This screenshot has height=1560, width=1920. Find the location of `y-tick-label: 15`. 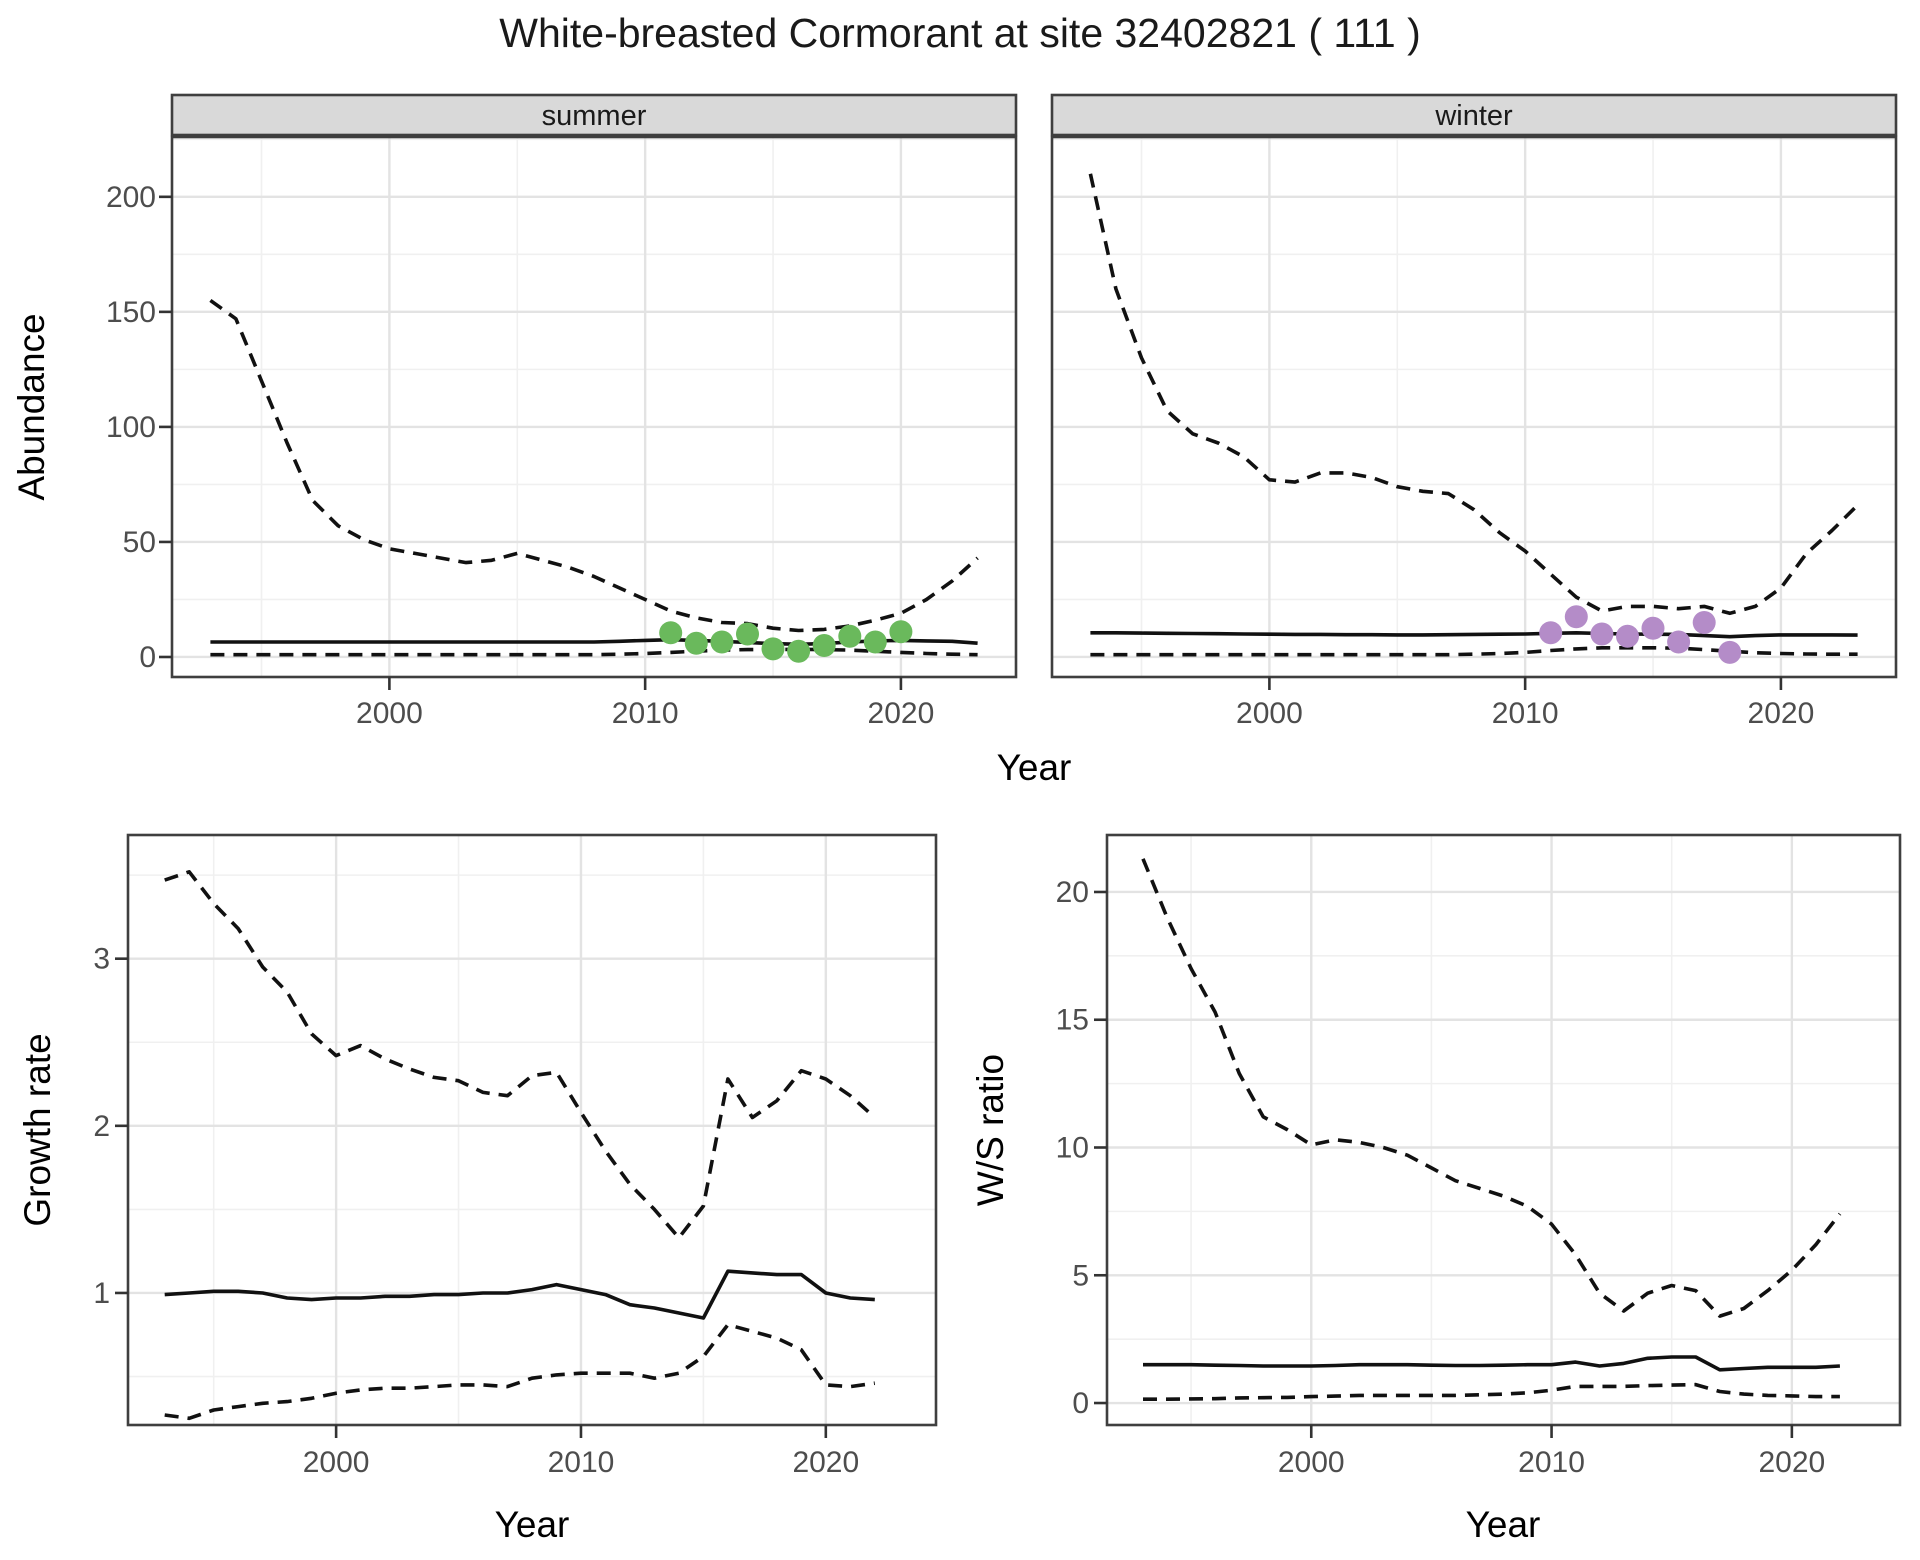

y-tick-label: 15 is located at coordinates (1072, 1020).